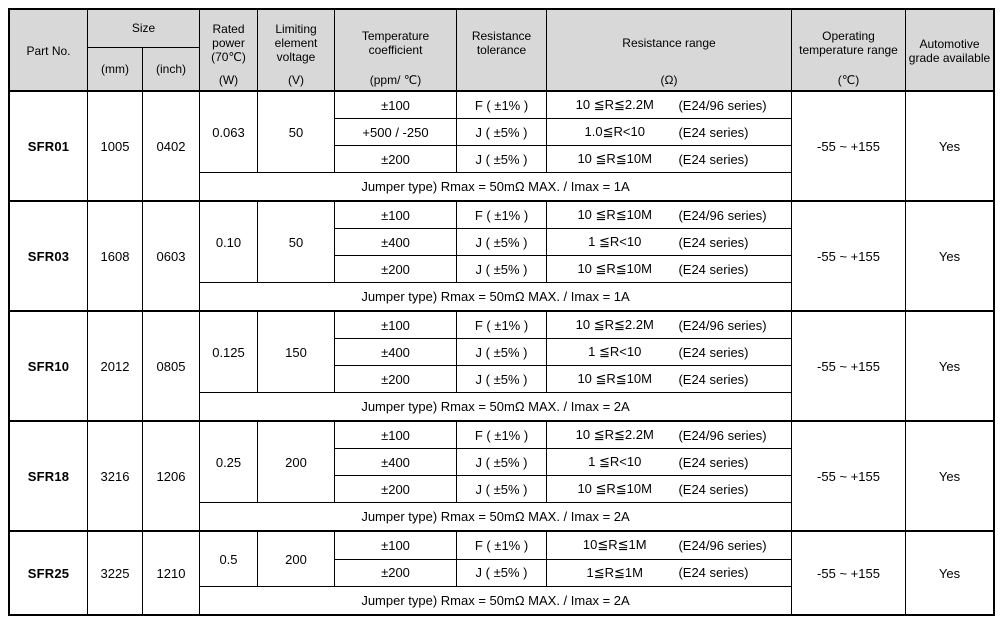  Describe the element at coordinates (171, 366) in the screenshot. I see `size-inch: 0805` at that location.